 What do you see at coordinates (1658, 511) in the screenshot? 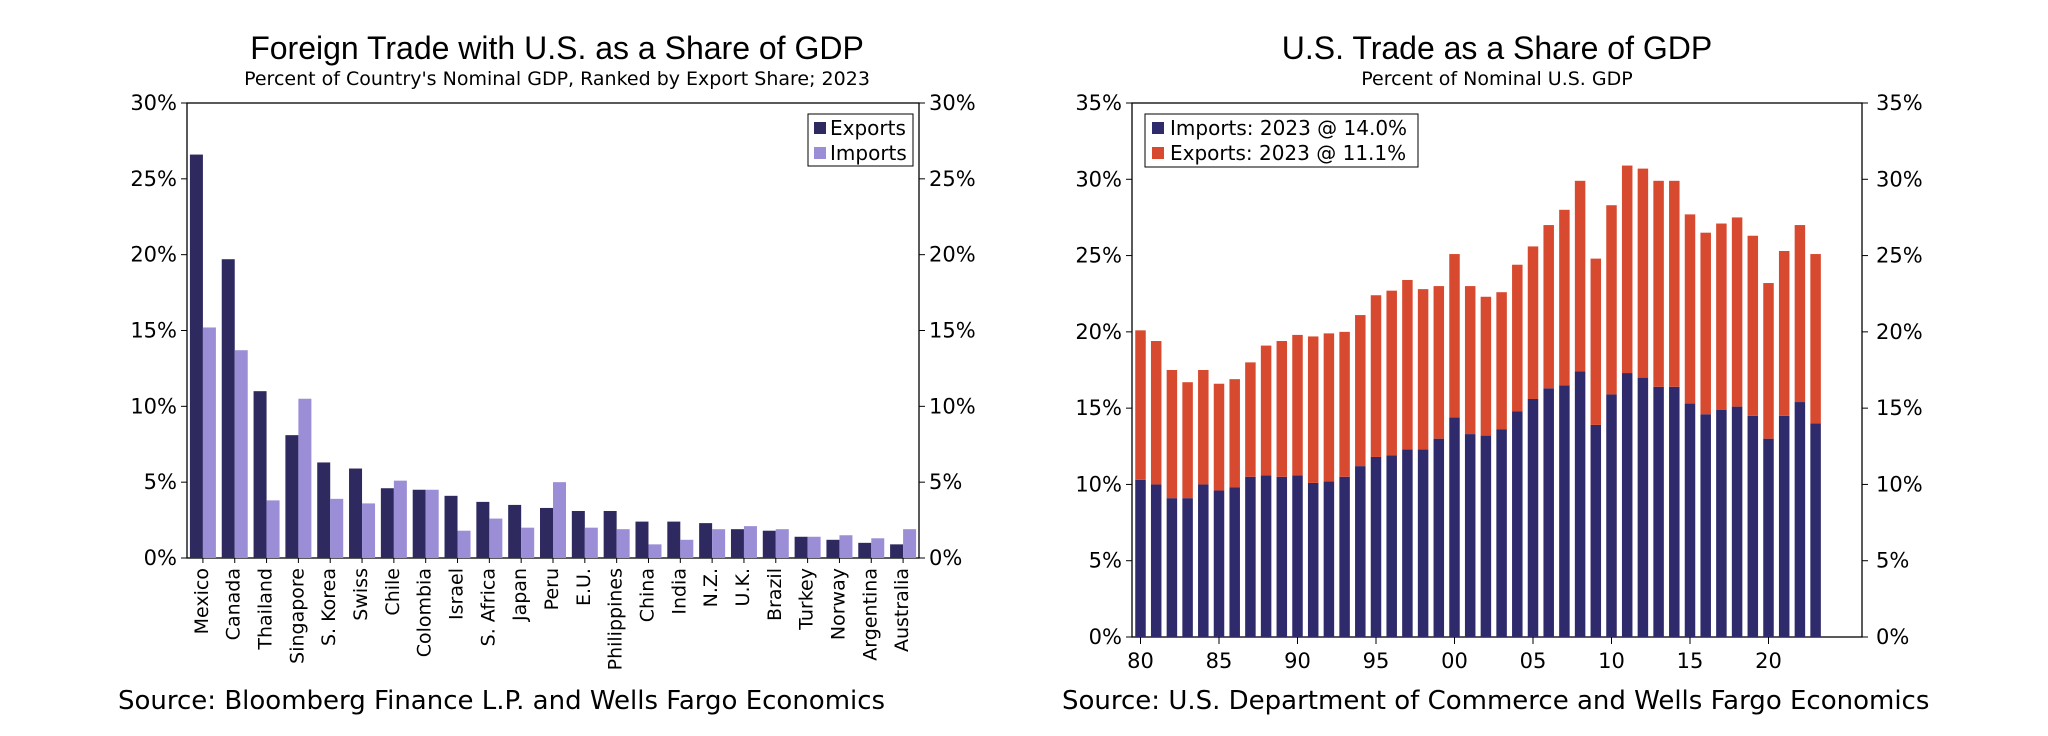
I see `bar-imports-2013` at bounding box center [1658, 511].